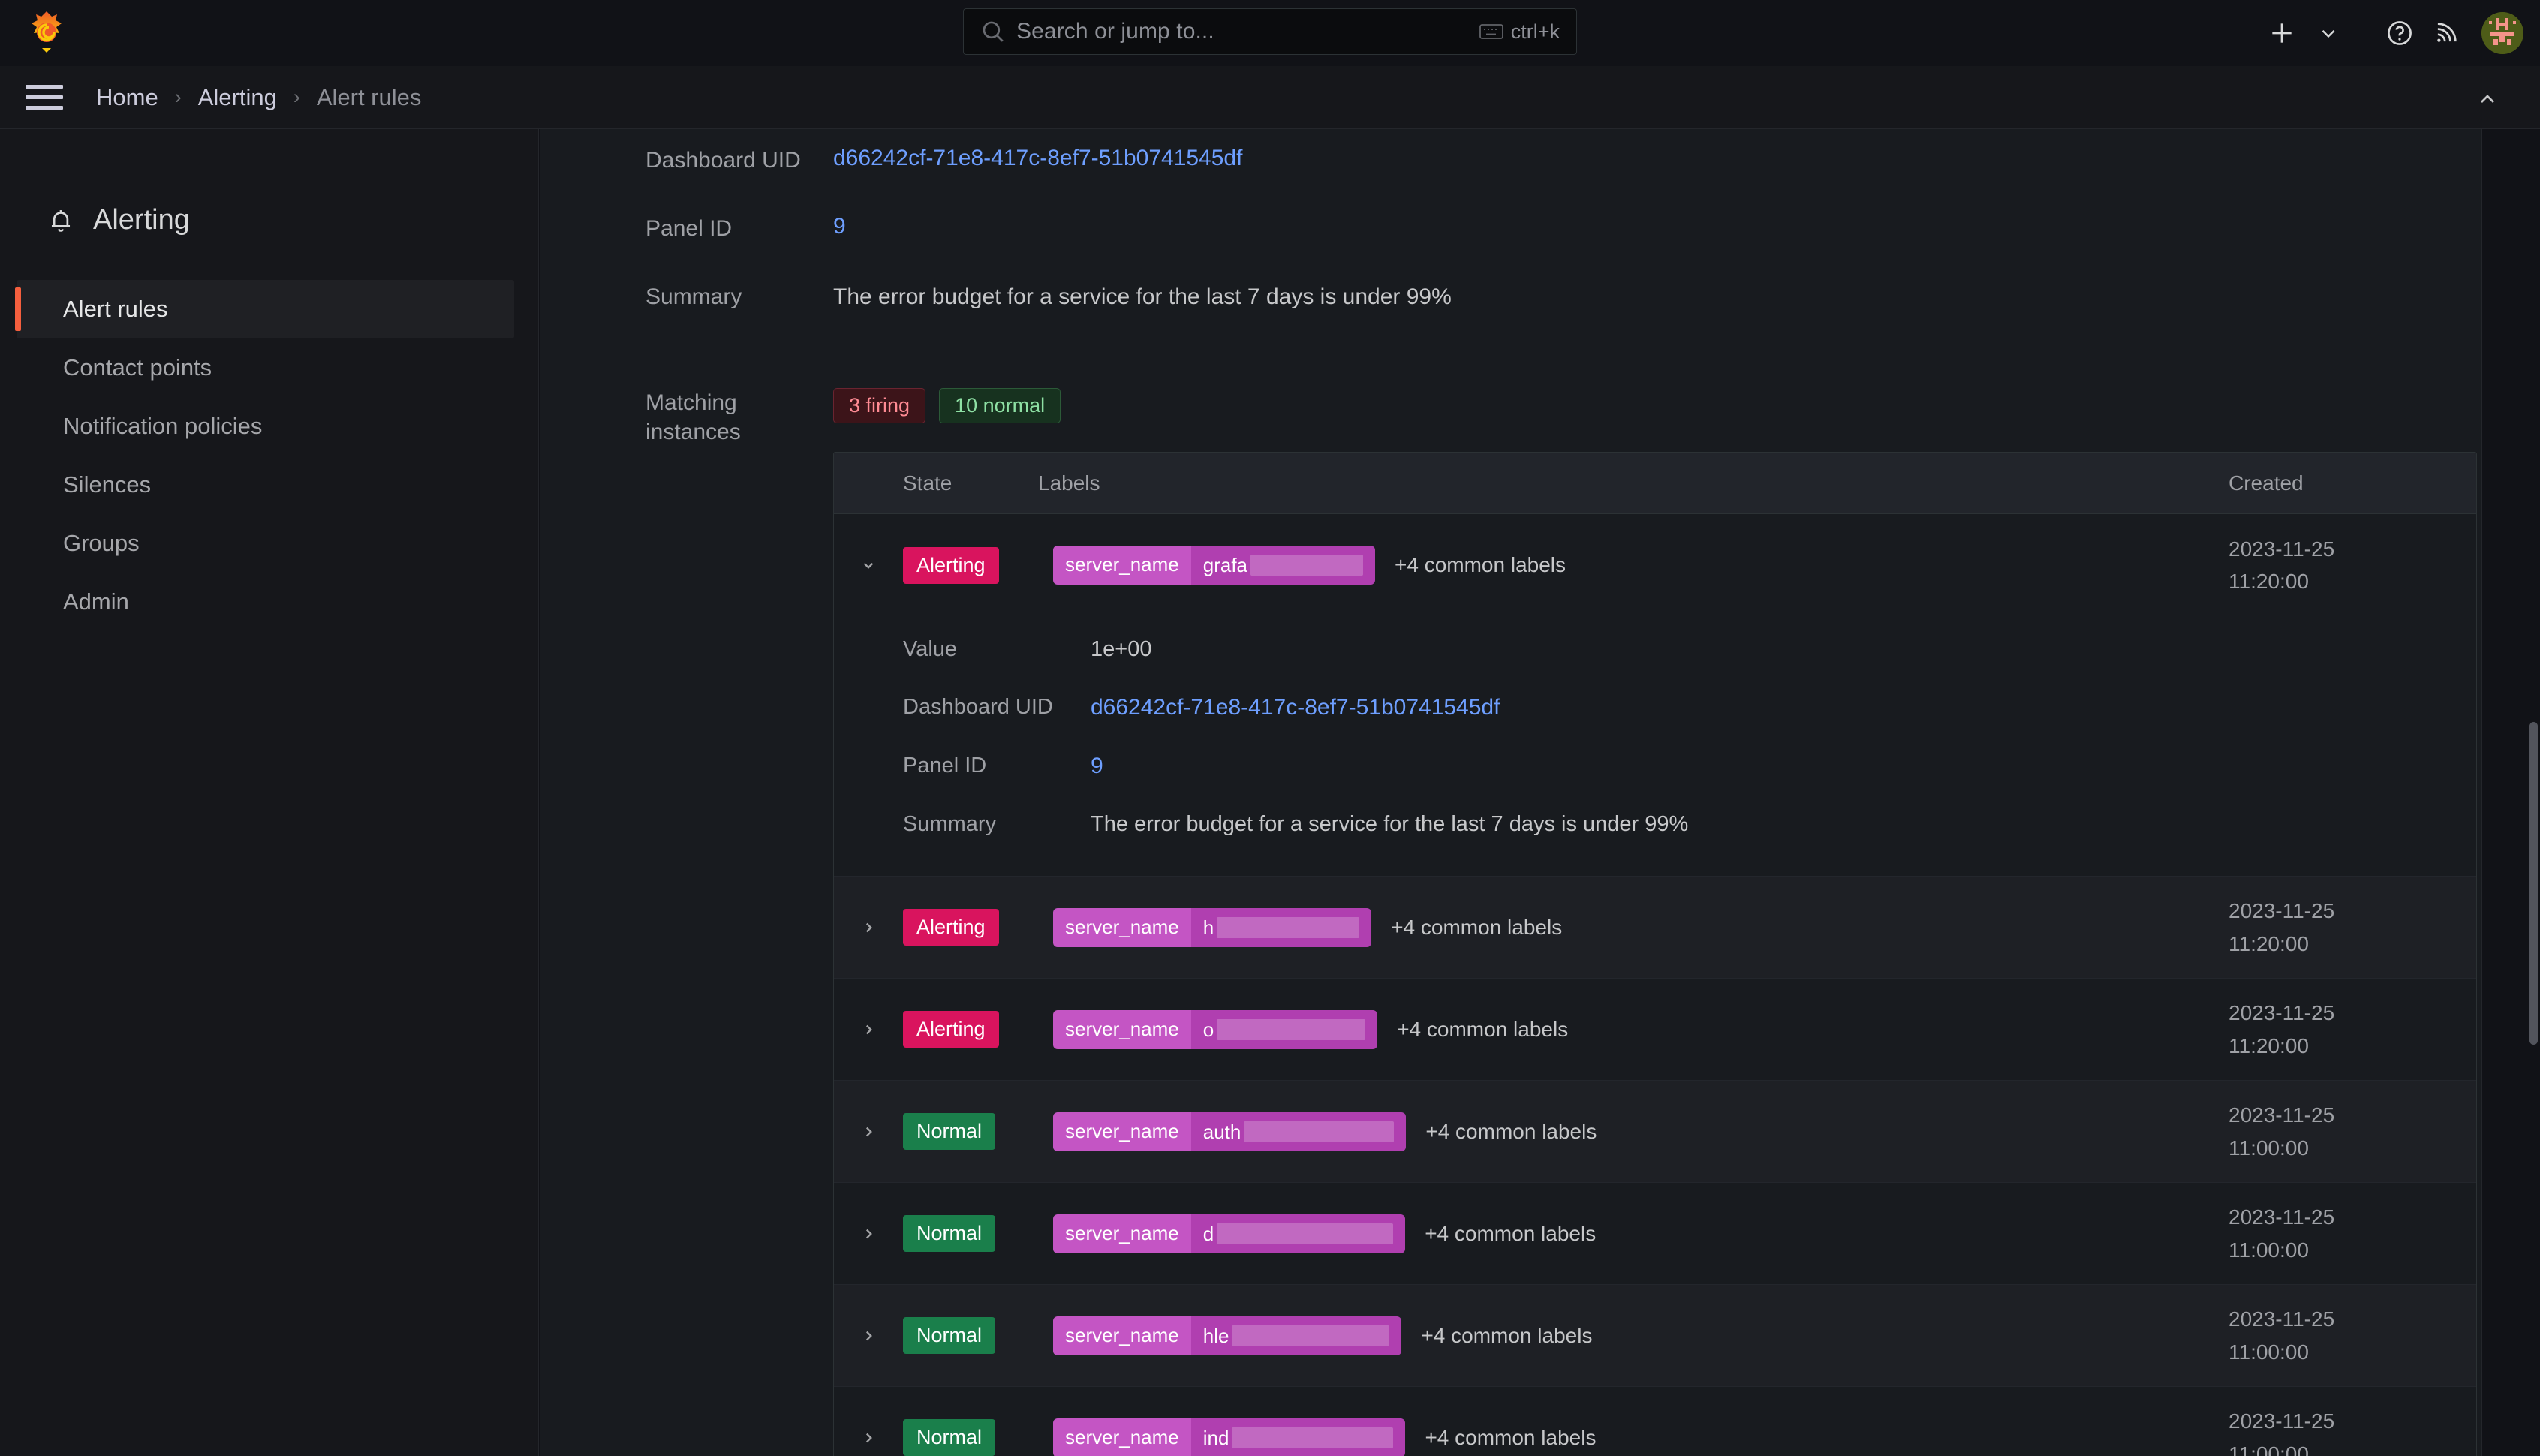 Image resolution: width=2540 pixels, height=1456 pixels. What do you see at coordinates (2282, 33) in the screenshot?
I see `plus-icon` at bounding box center [2282, 33].